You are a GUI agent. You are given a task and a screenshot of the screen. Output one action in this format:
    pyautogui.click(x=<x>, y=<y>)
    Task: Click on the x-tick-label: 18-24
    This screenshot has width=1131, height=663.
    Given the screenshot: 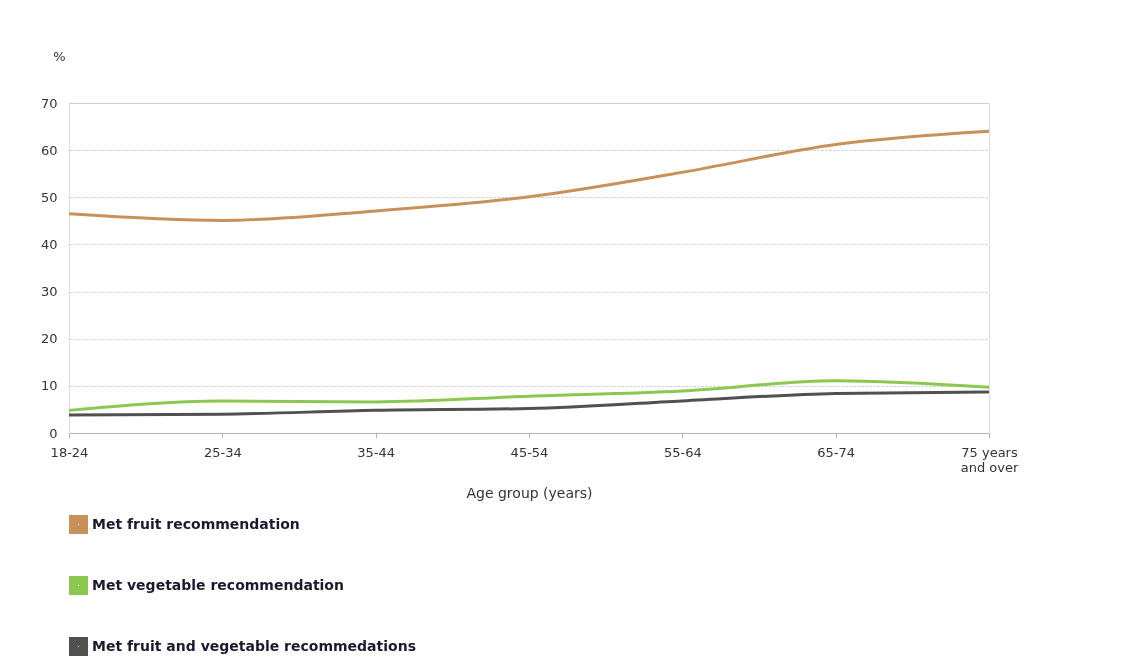 What is the action you would take?
    pyautogui.click(x=69, y=452)
    